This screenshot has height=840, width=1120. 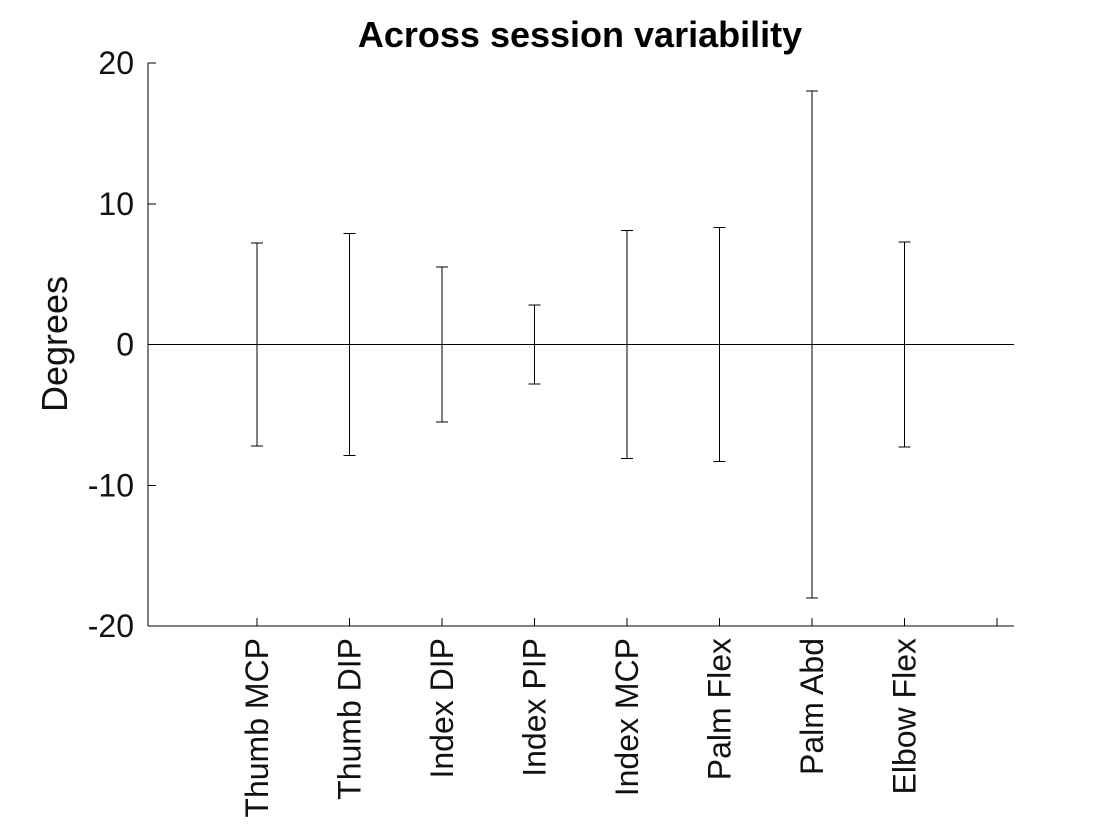 I want to click on y-tick-label: -10, so click(x=111, y=485).